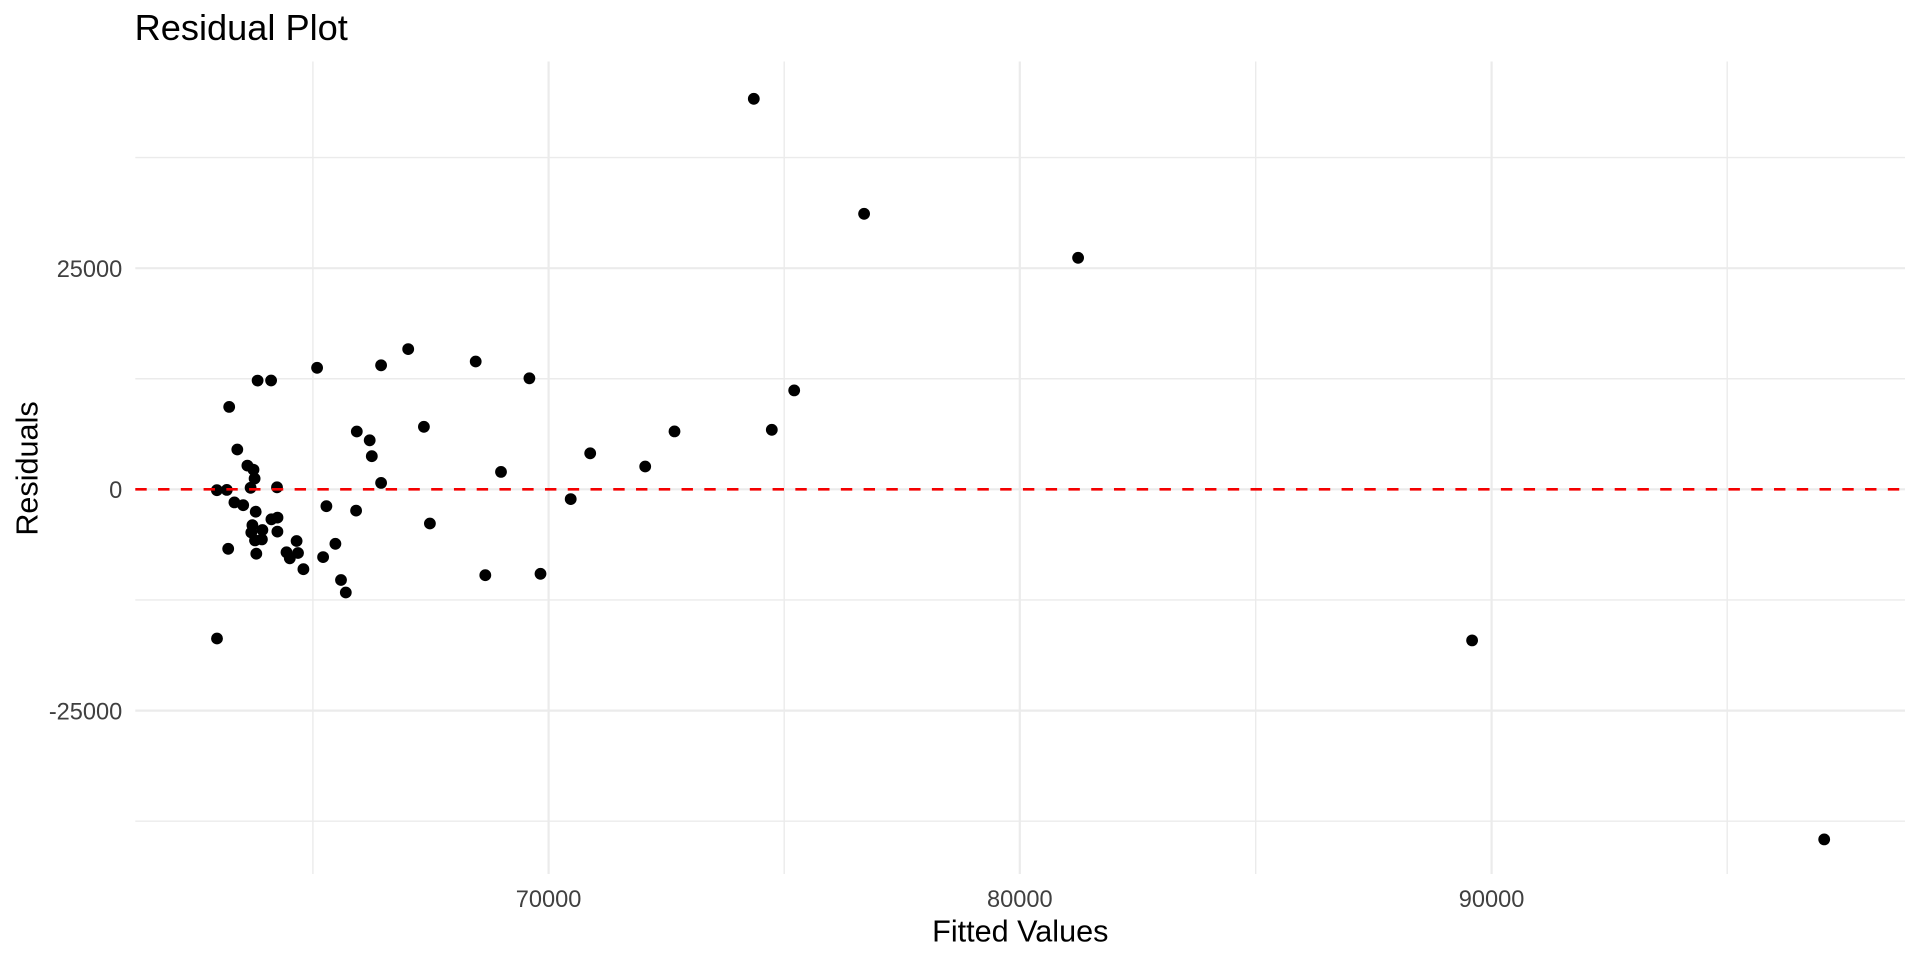 The width and height of the screenshot is (1920, 960). What do you see at coordinates (1020, 931) in the screenshot?
I see `svg-text: Fitted Values` at bounding box center [1020, 931].